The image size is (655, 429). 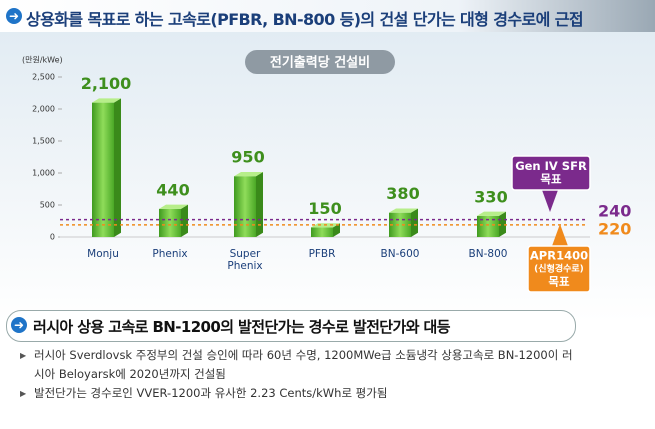 I want to click on x-tick-label: Monju, so click(x=103, y=254).